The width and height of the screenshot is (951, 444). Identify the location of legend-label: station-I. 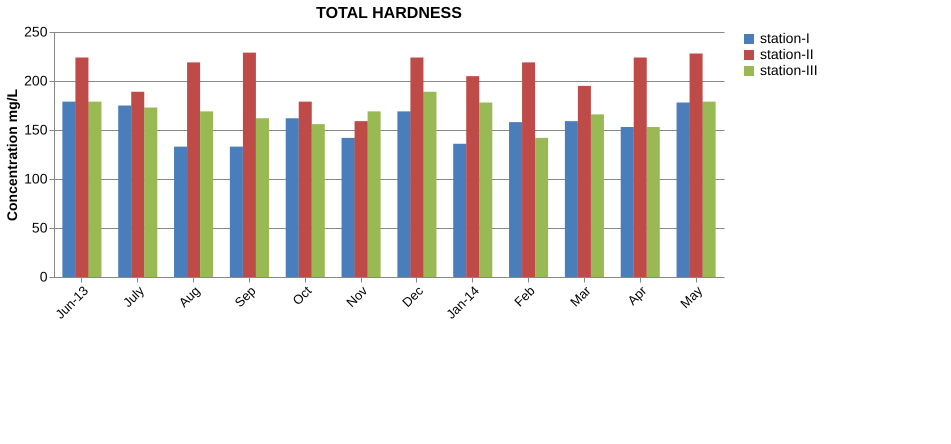
(785, 38).